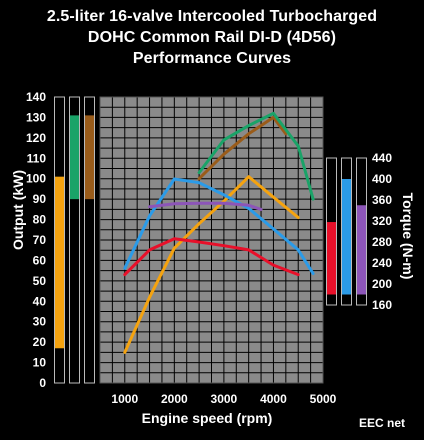  Describe the element at coordinates (40, 199) in the screenshot. I see `y-left-tick-label: 90` at that location.